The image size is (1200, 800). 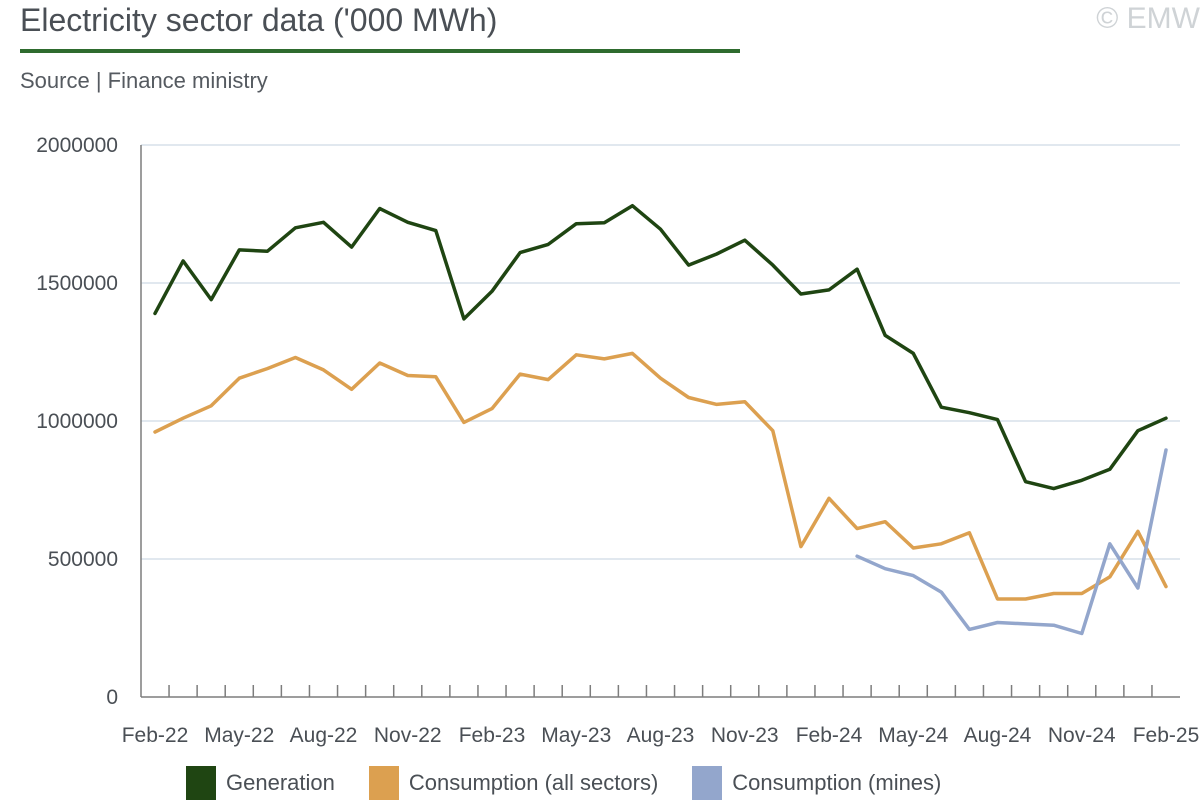 I want to click on legend-item: Consumption (mines), so click(x=816, y=783).